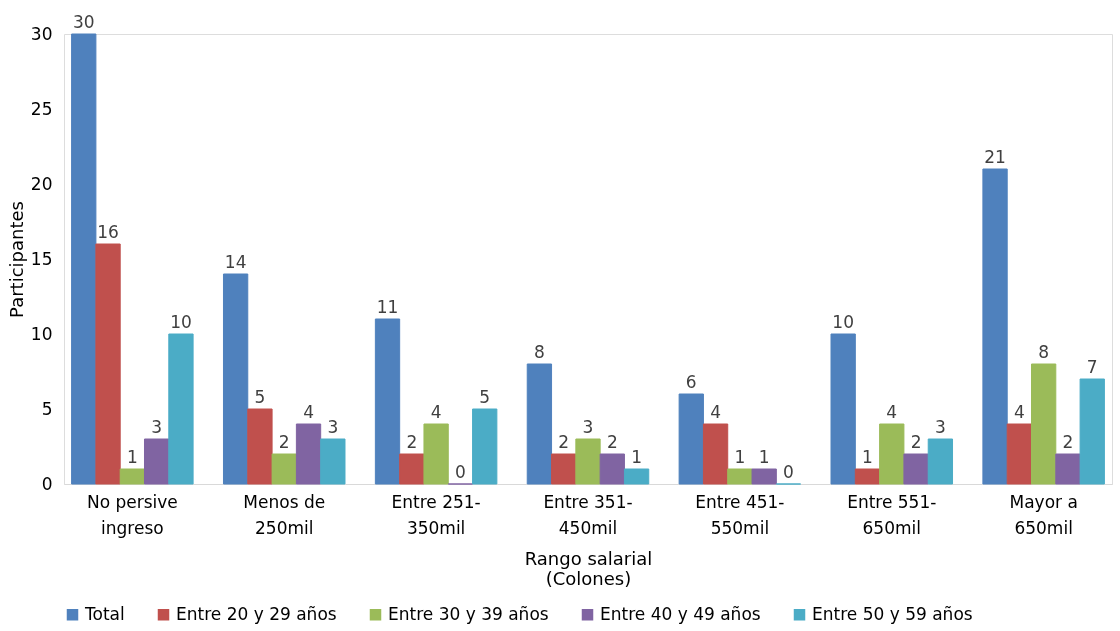 This screenshot has height=631, width=1120. What do you see at coordinates (740, 514) in the screenshot?
I see `x-tick-label: Entre 451- 550mil` at bounding box center [740, 514].